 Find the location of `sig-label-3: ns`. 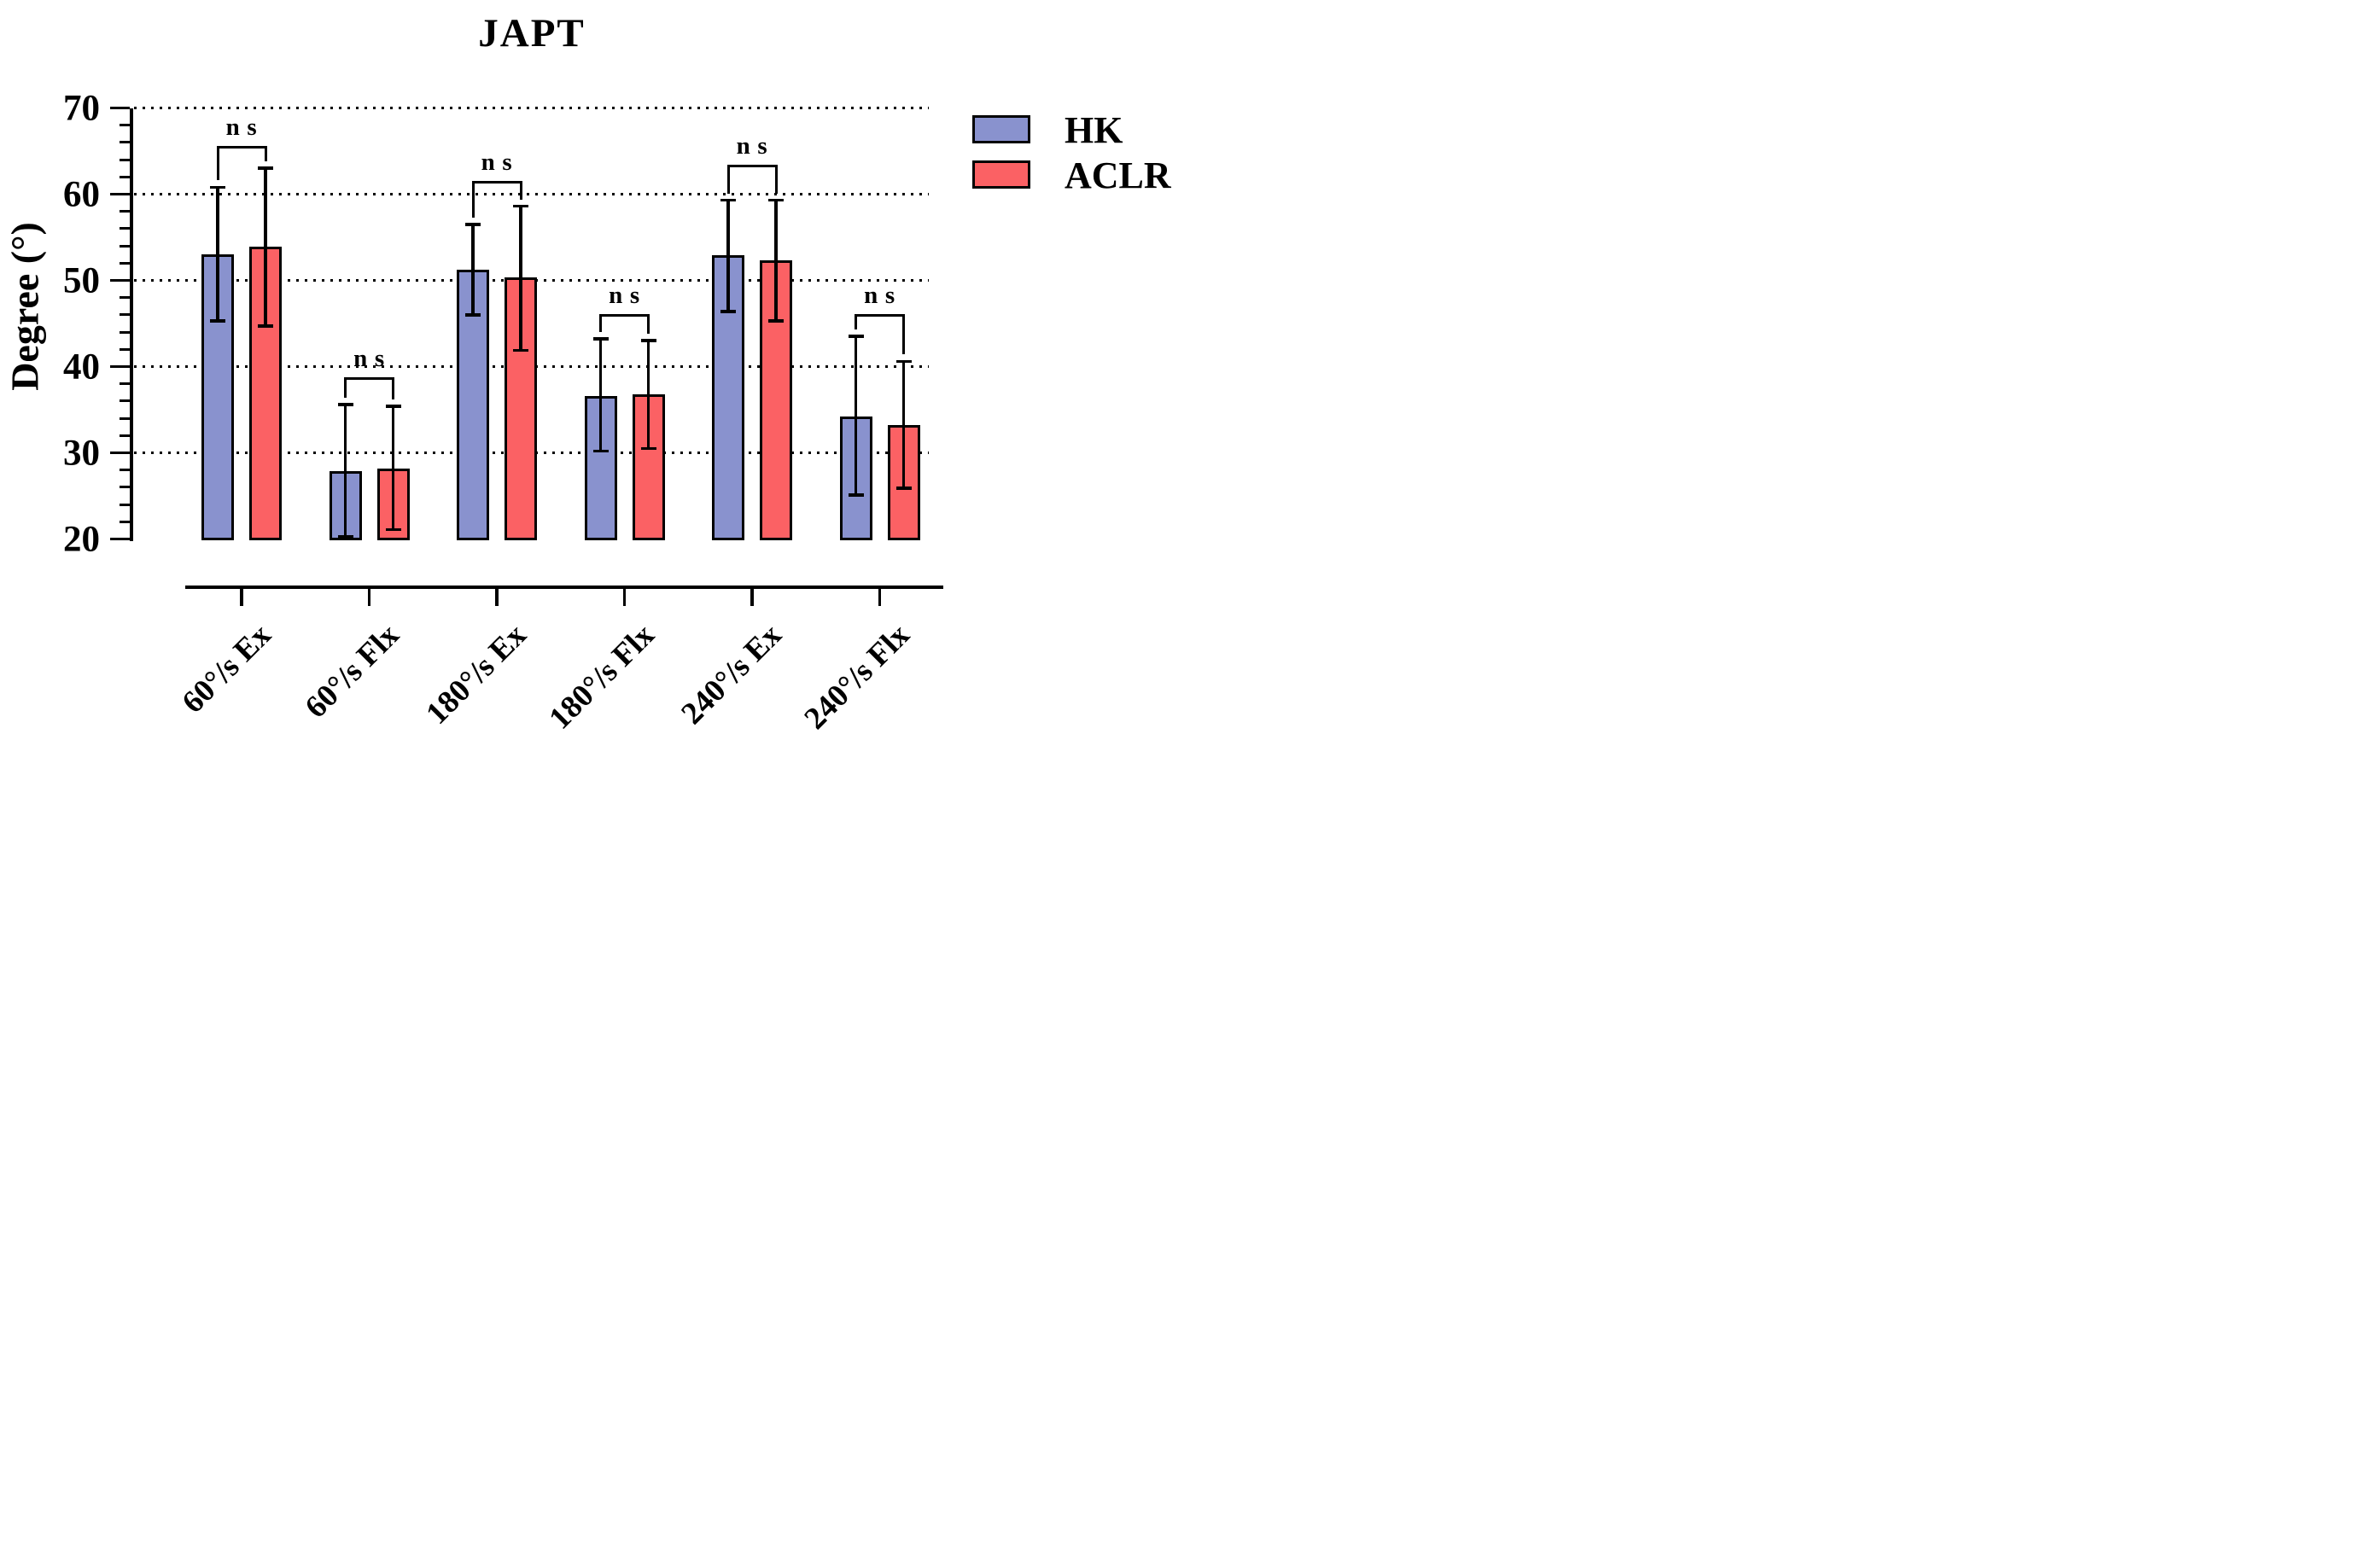

sig-label-3: ns is located at coordinates (628, 295).